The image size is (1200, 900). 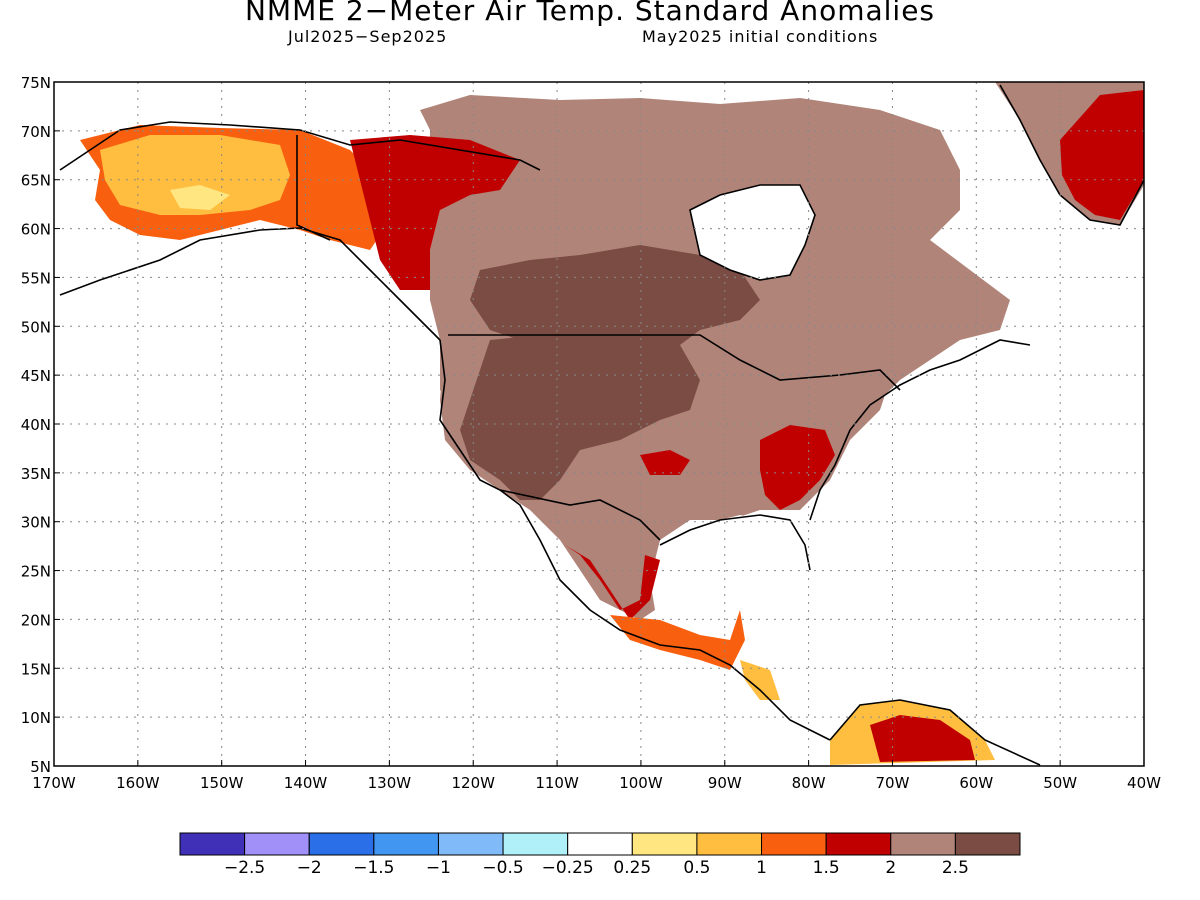 What do you see at coordinates (760, 36) in the screenshot?
I see `initial-conditions: May2025 initial conditions` at bounding box center [760, 36].